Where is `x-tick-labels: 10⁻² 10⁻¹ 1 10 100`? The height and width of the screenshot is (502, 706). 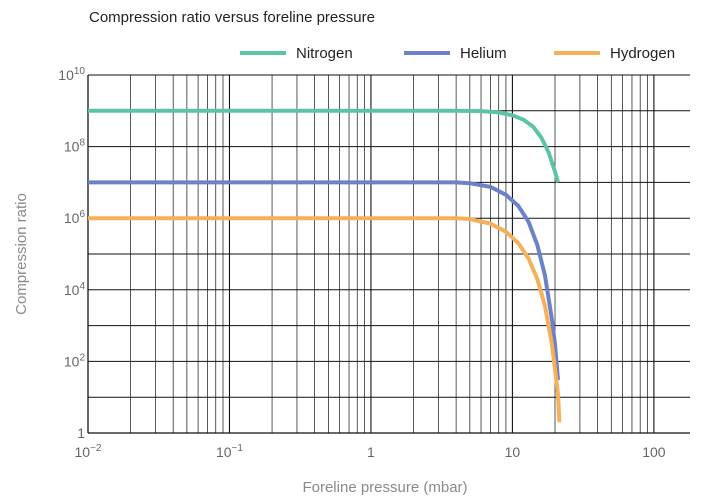 x-tick-labels: 10⁻² 10⁻¹ 1 10 100 is located at coordinates (370, 451).